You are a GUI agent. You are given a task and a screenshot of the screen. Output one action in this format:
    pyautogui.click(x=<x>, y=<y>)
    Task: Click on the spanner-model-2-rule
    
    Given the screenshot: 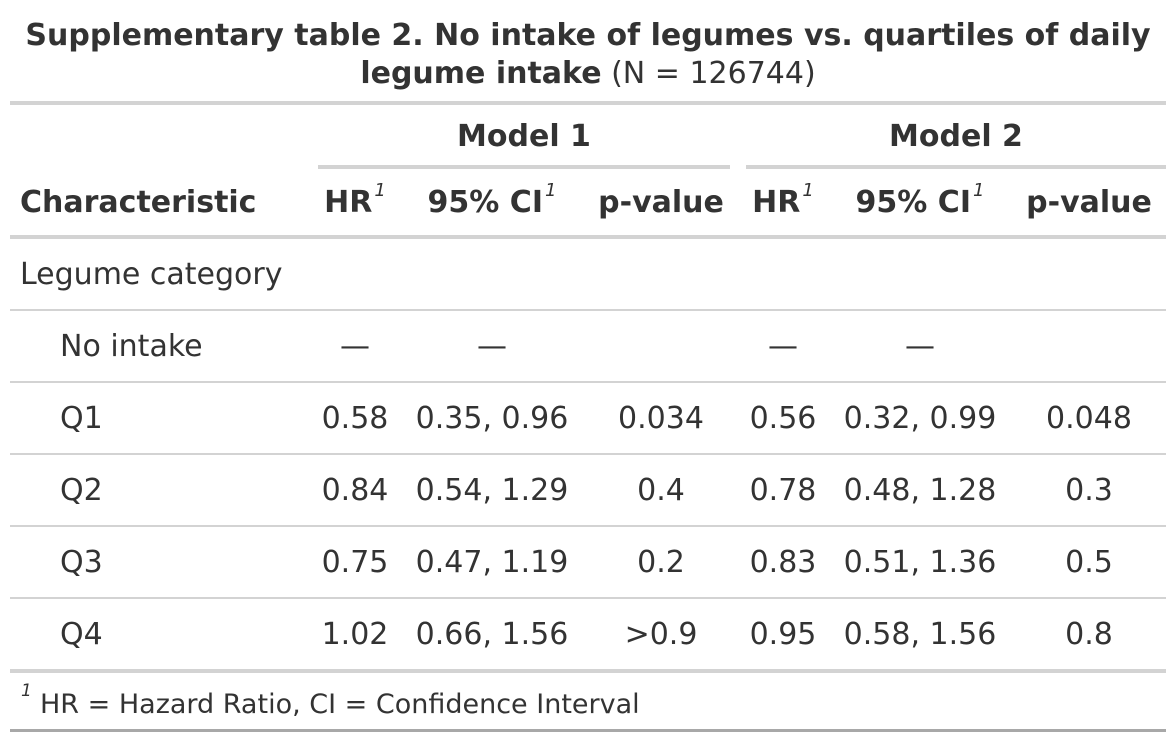 What is the action you would take?
    pyautogui.click(x=956, y=167)
    